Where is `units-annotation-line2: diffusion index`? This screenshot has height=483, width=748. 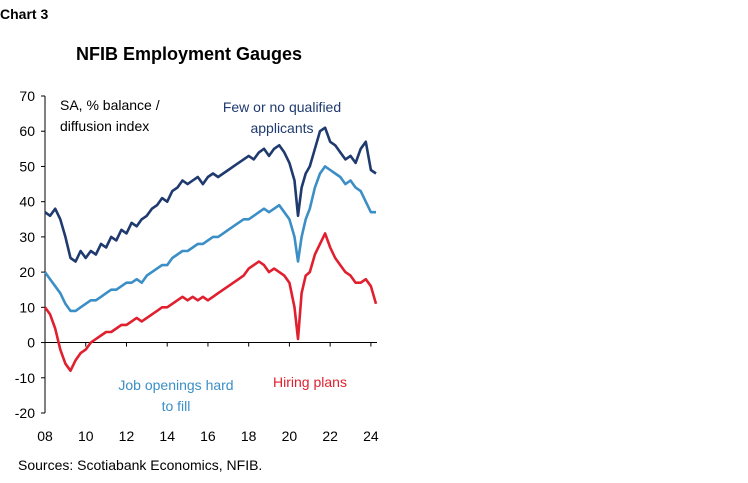
units-annotation-line2: diffusion index is located at coordinates (104, 126).